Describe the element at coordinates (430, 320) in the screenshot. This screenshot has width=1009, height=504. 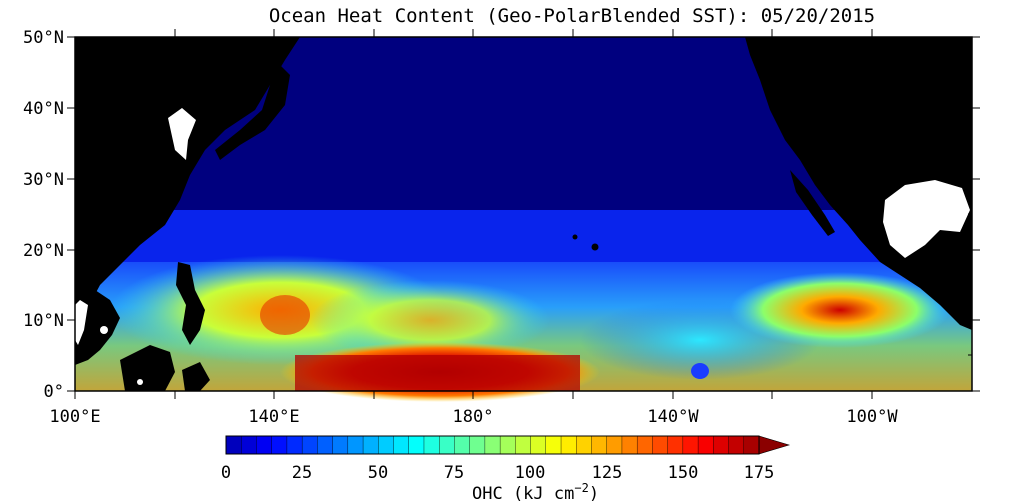
I see `central-warm-patch` at that location.